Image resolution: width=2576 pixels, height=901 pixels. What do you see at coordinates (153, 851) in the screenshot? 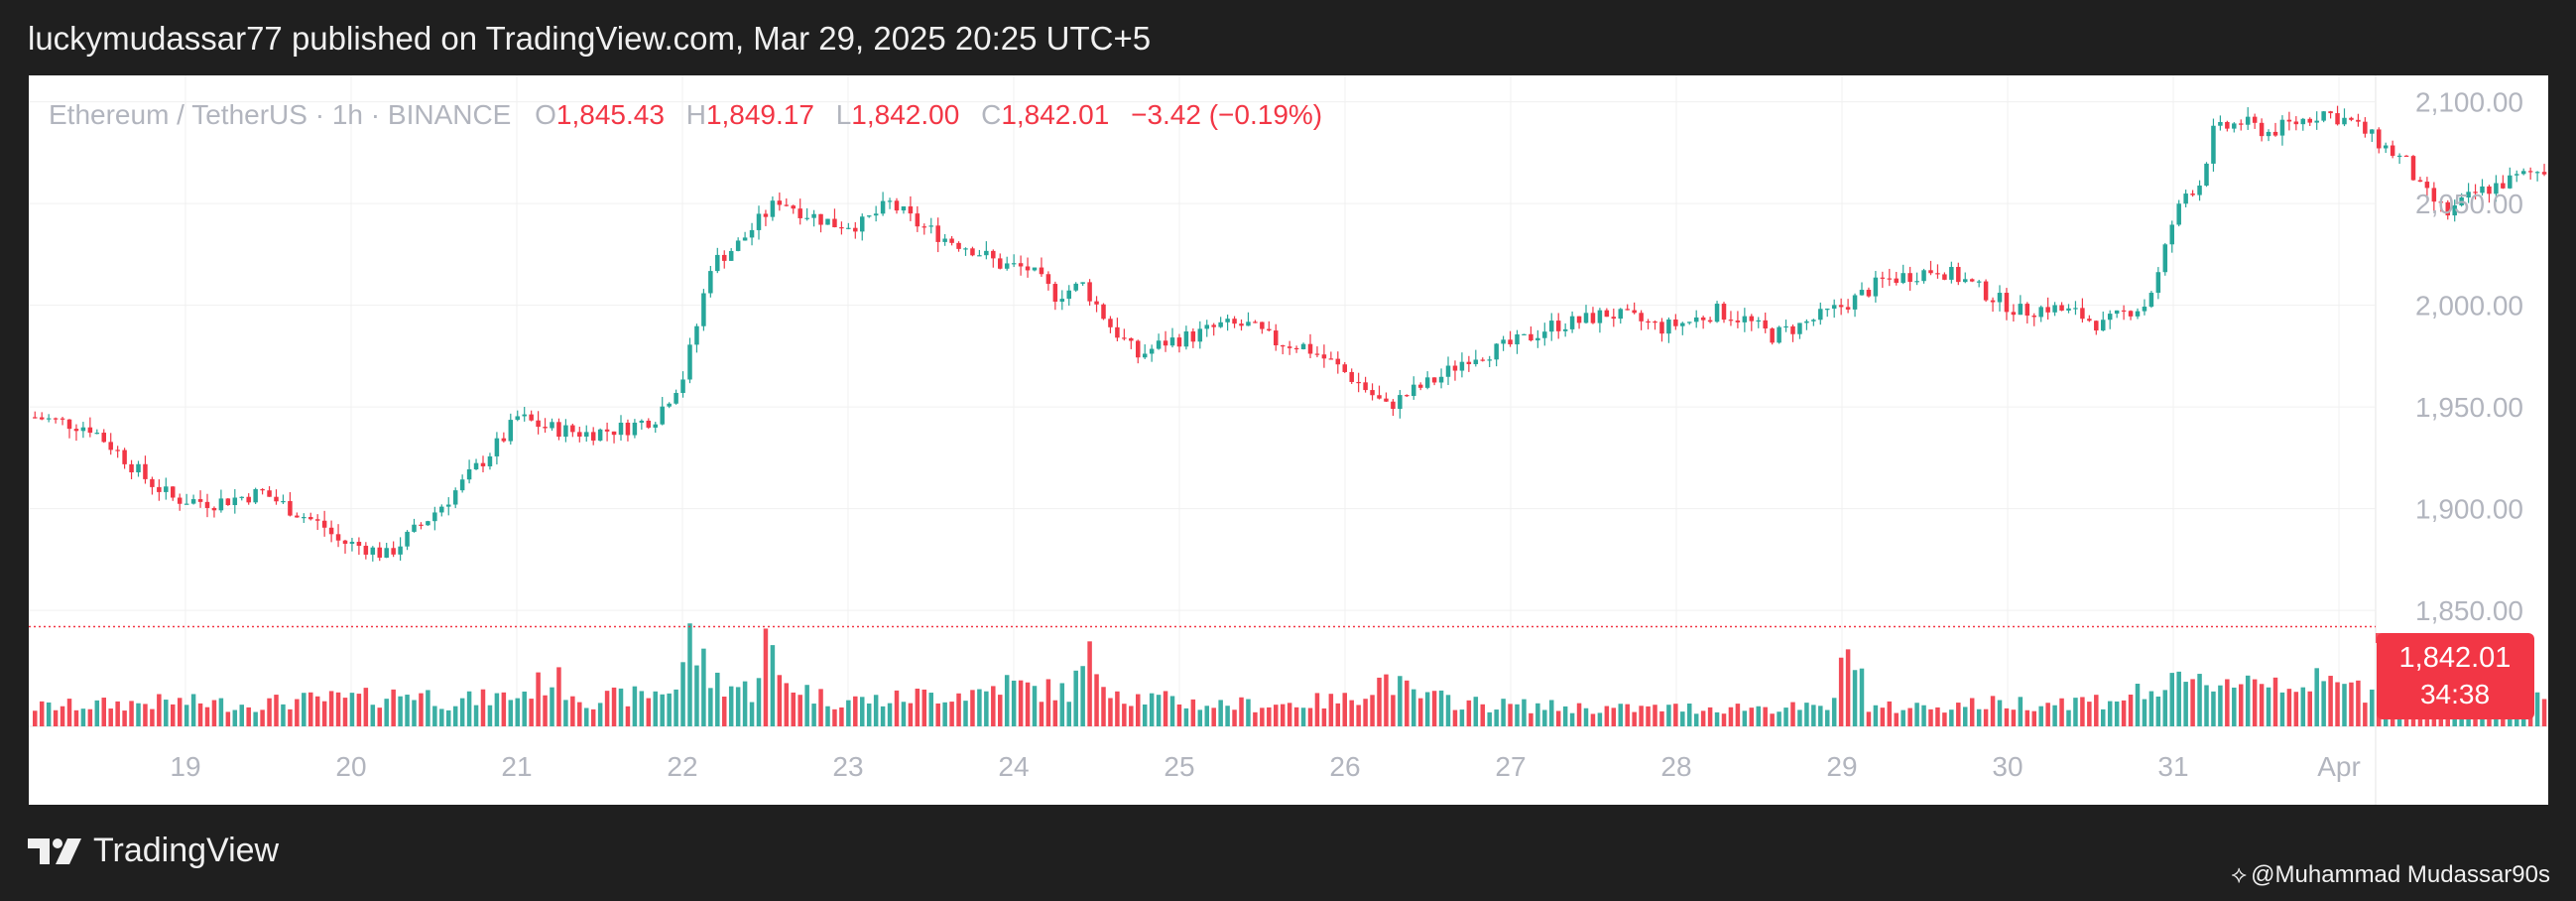
I see `tradingview-logo: TradingView` at bounding box center [153, 851].